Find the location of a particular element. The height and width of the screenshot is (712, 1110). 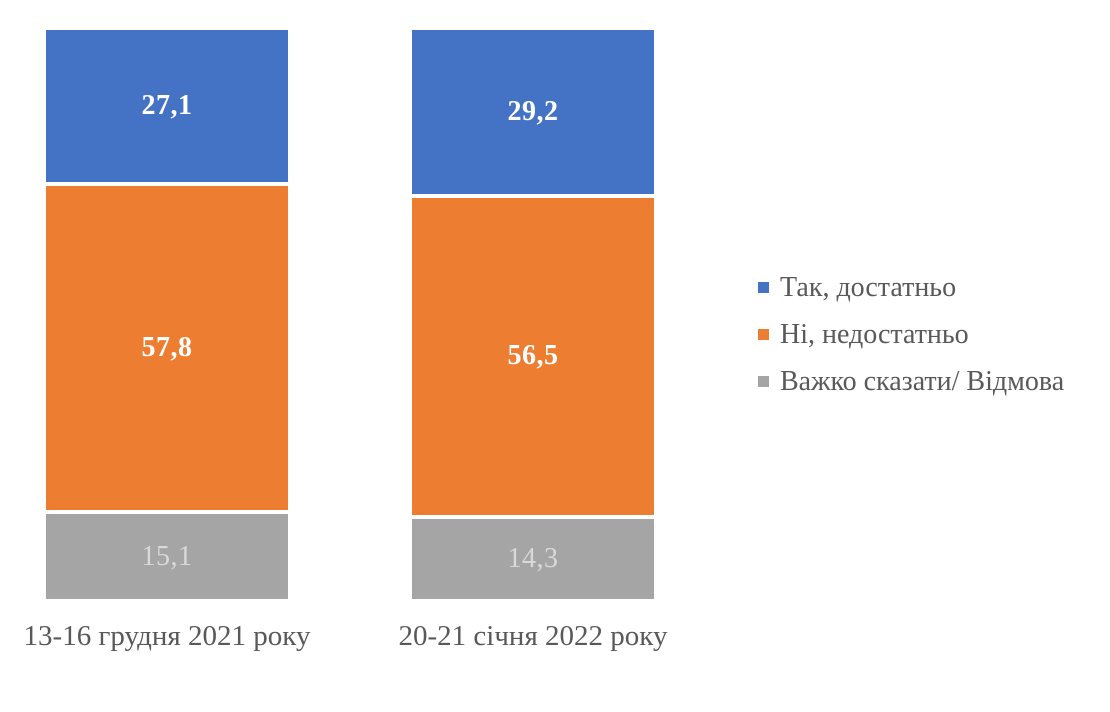

data-label: 56,5 is located at coordinates (533, 356).